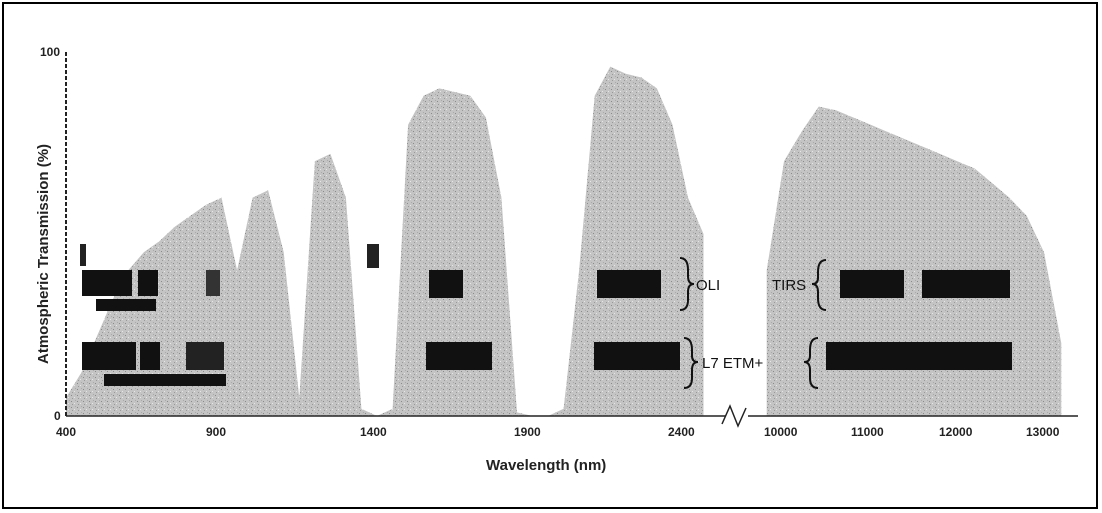 This screenshot has height=513, width=1102. I want to click on x-tick-label: 400, so click(66, 432).